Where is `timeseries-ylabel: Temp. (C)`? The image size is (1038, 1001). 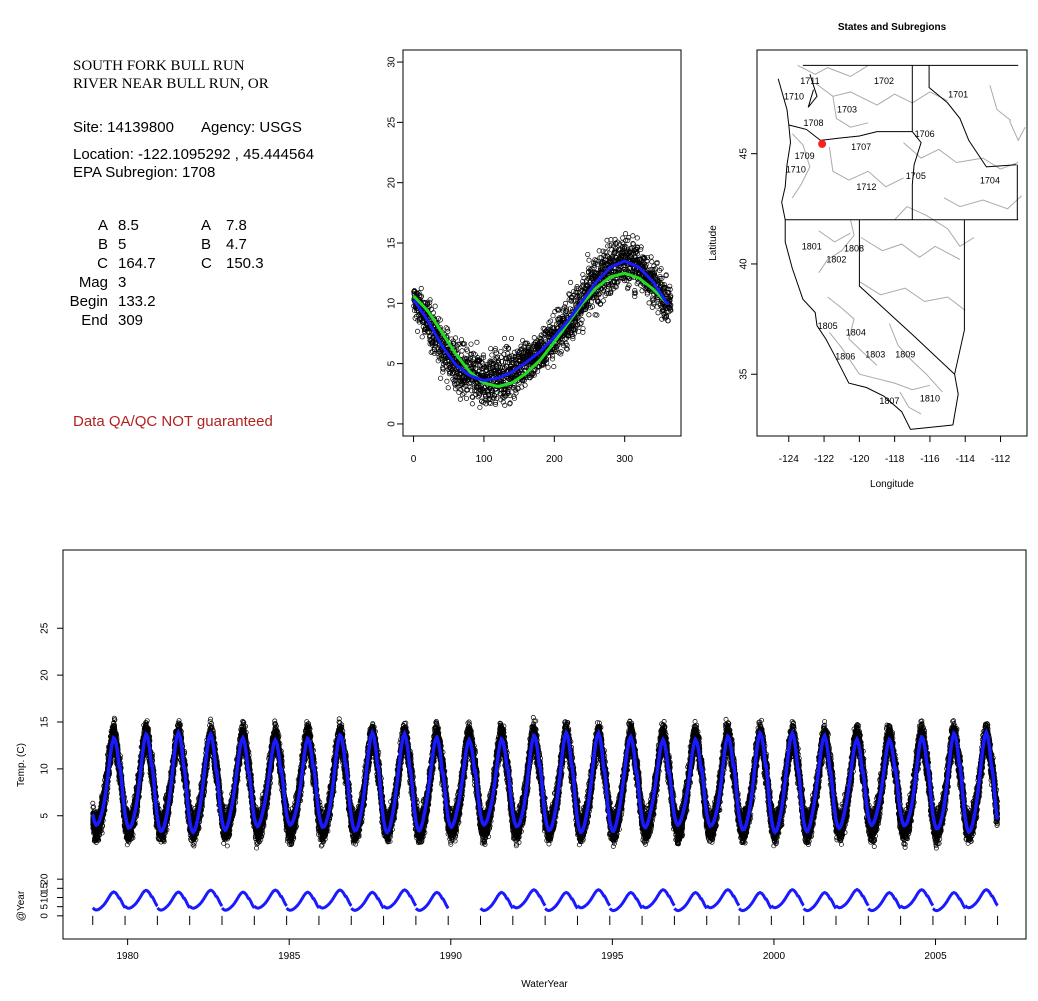 timeseries-ylabel: Temp. (C) is located at coordinates (21, 765).